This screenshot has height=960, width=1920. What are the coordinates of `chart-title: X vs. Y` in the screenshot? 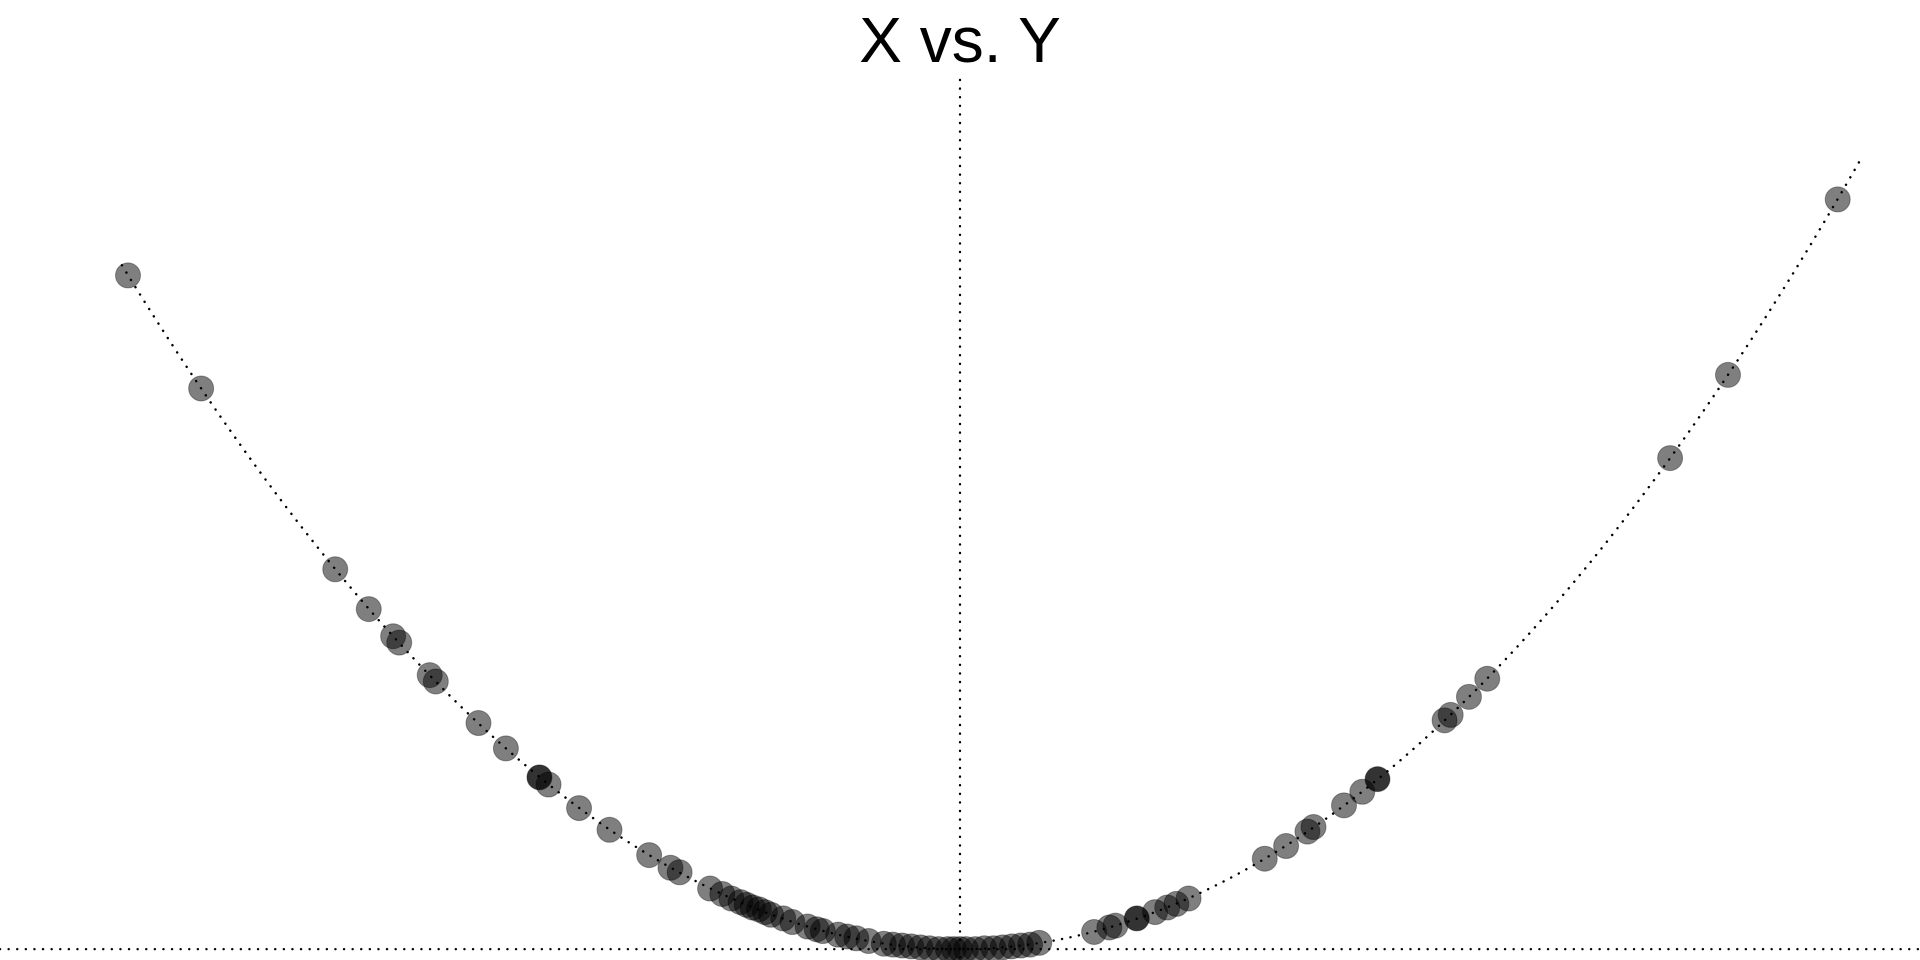 It's located at (960, 40).